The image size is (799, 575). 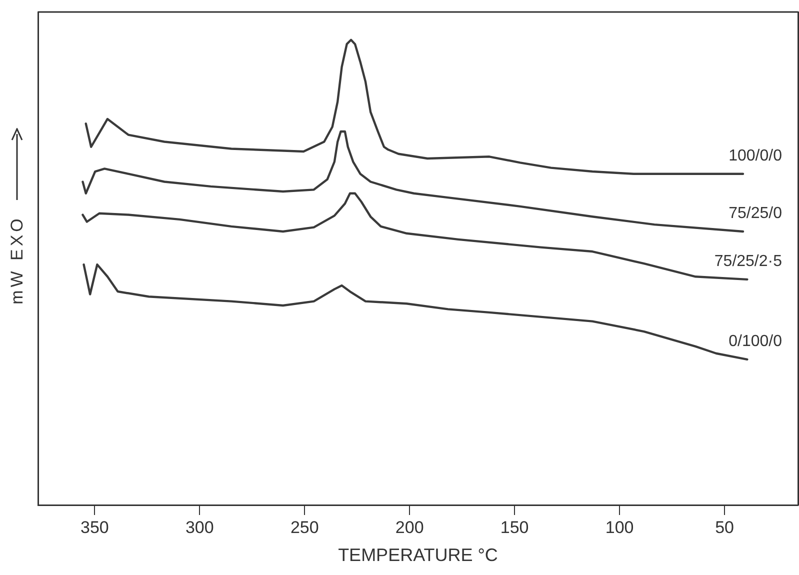 I want to click on x-tick-label: 200, so click(x=409, y=527).